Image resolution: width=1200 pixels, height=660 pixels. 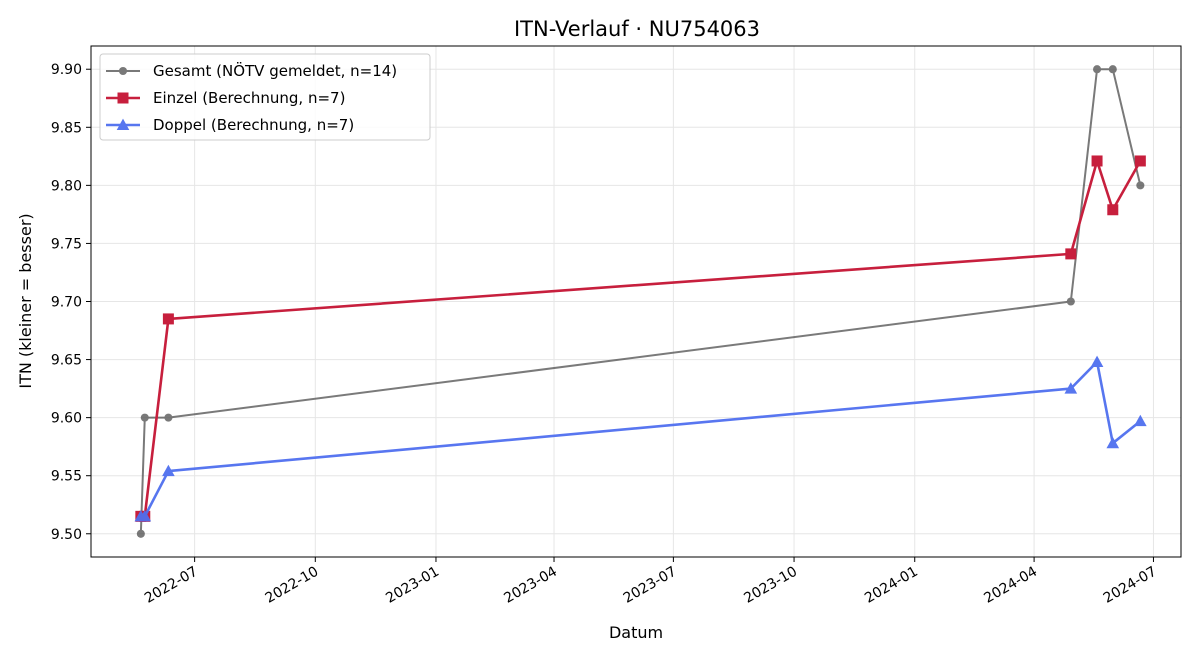 What do you see at coordinates (275, 70) in the screenshot?
I see `legend-label: Gesamt (NÖTV gemeldet, n=14)` at bounding box center [275, 70].